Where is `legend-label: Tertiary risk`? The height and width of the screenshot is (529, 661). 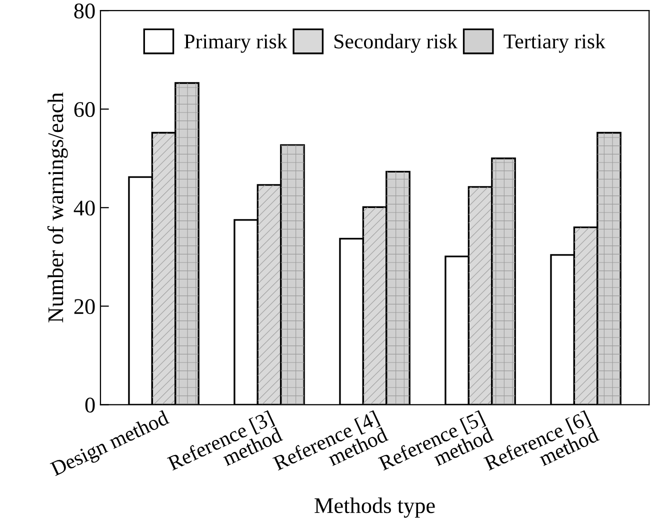 legend-label: Tertiary risk is located at coordinates (555, 43).